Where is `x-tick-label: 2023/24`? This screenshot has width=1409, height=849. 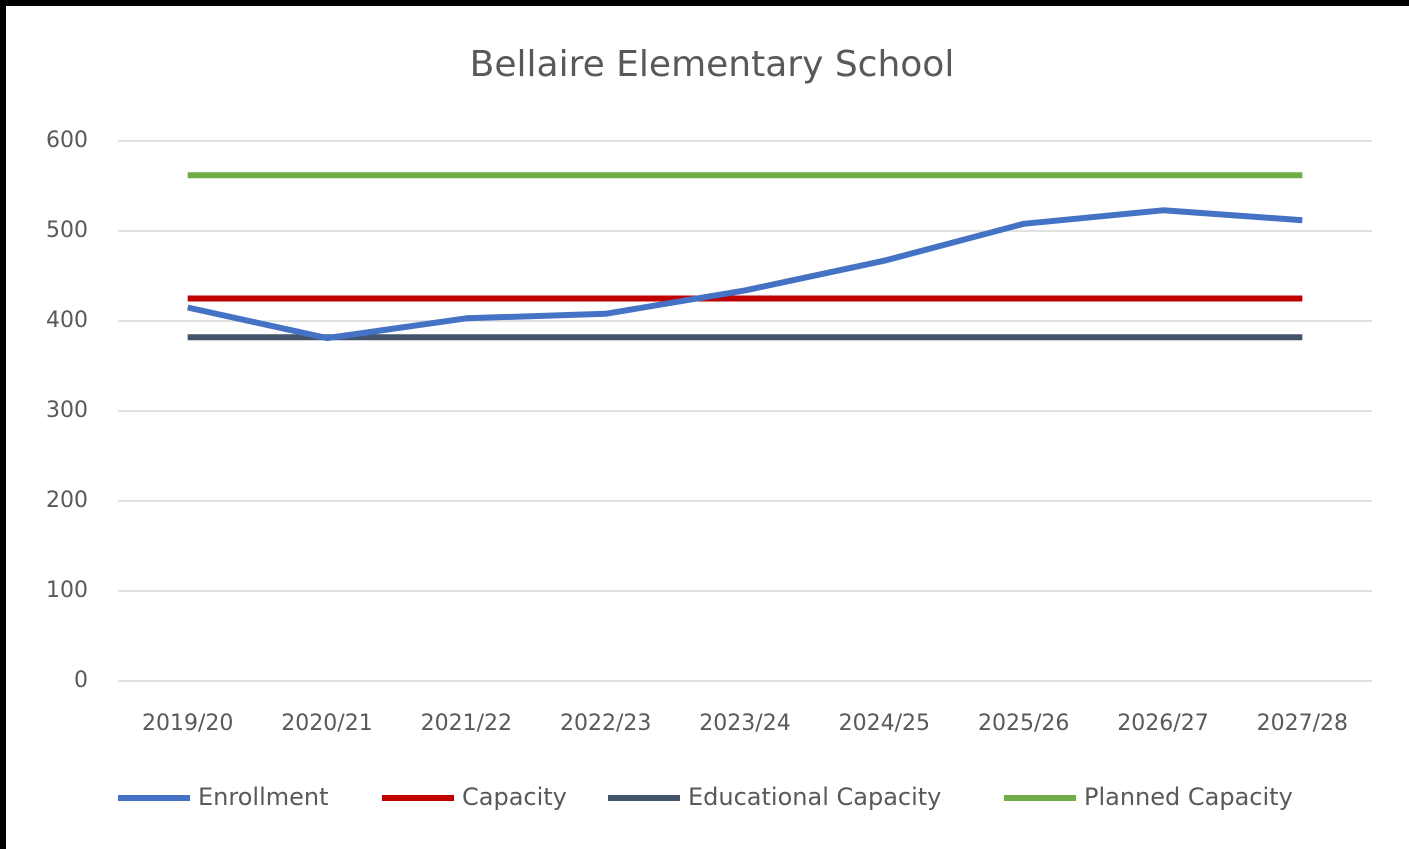 x-tick-label: 2023/24 is located at coordinates (744, 723).